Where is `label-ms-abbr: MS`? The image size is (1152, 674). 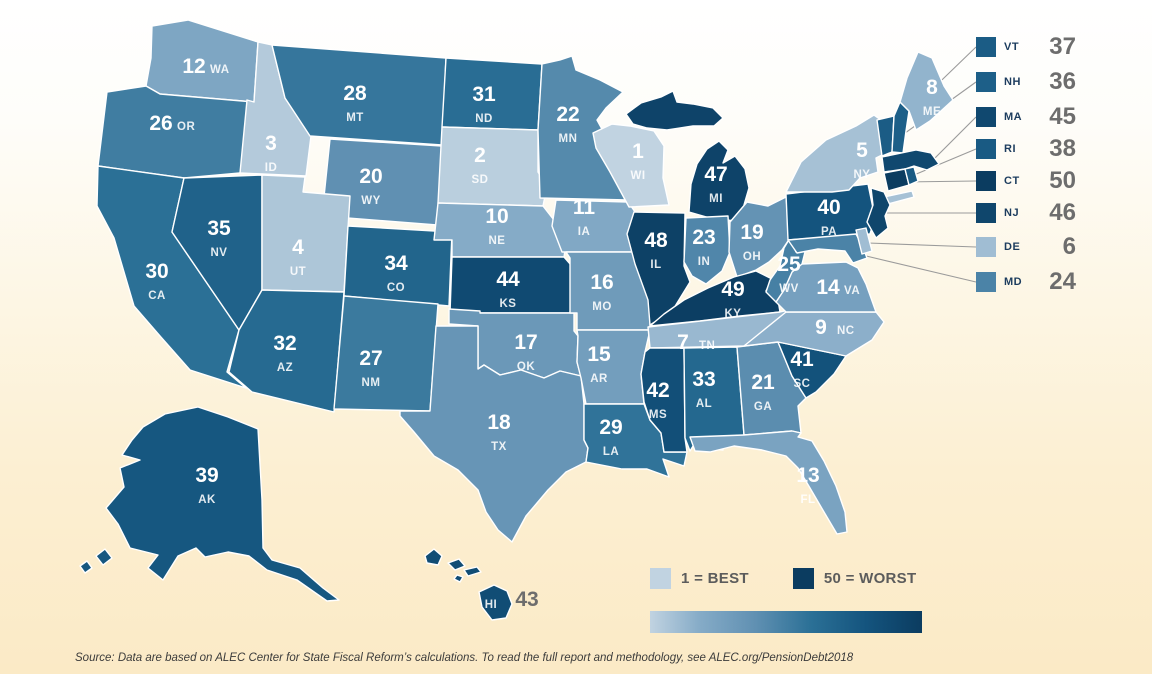 label-ms-abbr: MS is located at coordinates (658, 415).